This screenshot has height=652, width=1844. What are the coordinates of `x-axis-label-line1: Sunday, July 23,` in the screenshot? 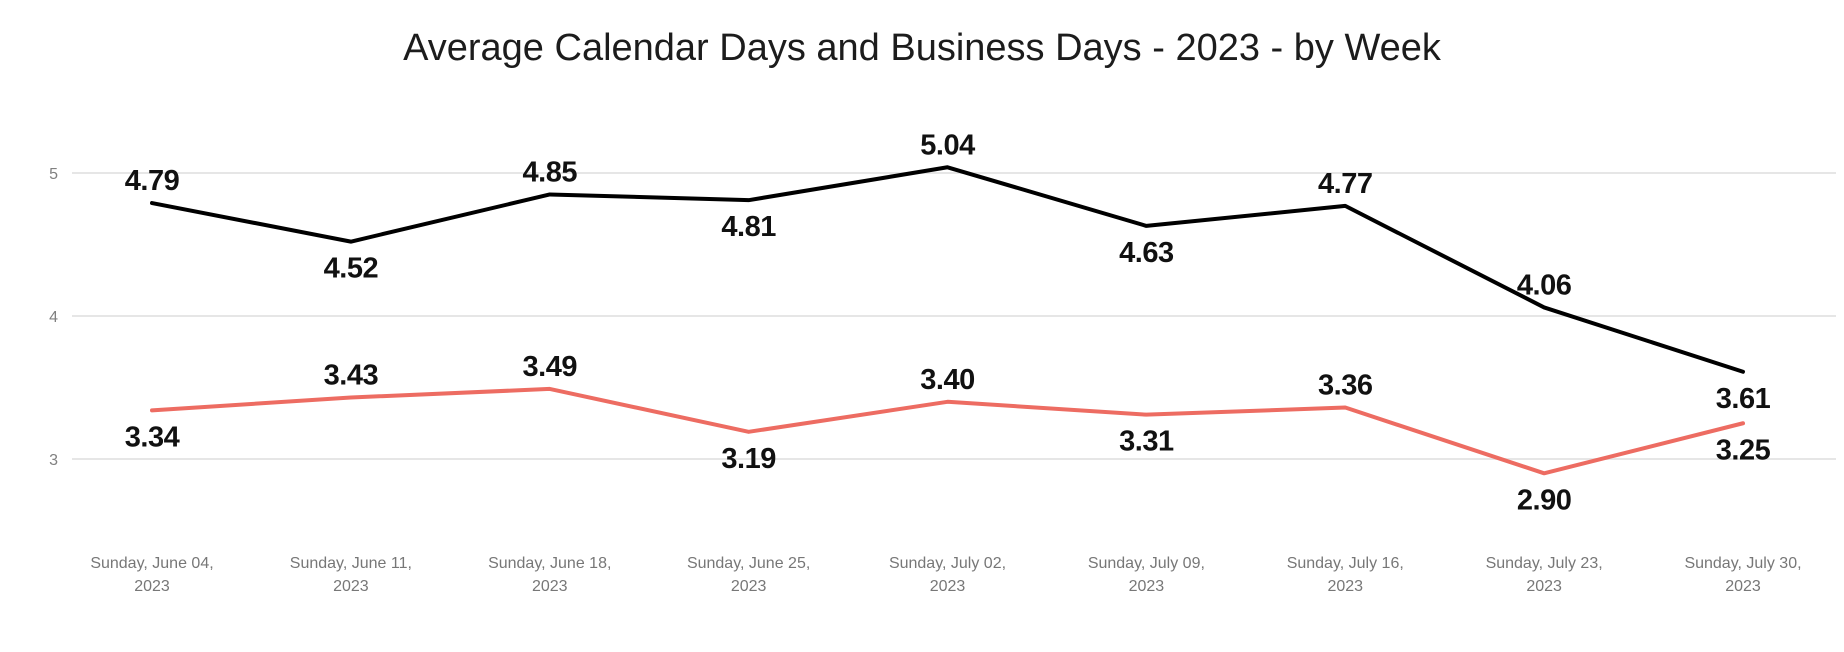 It's located at (1544, 563).